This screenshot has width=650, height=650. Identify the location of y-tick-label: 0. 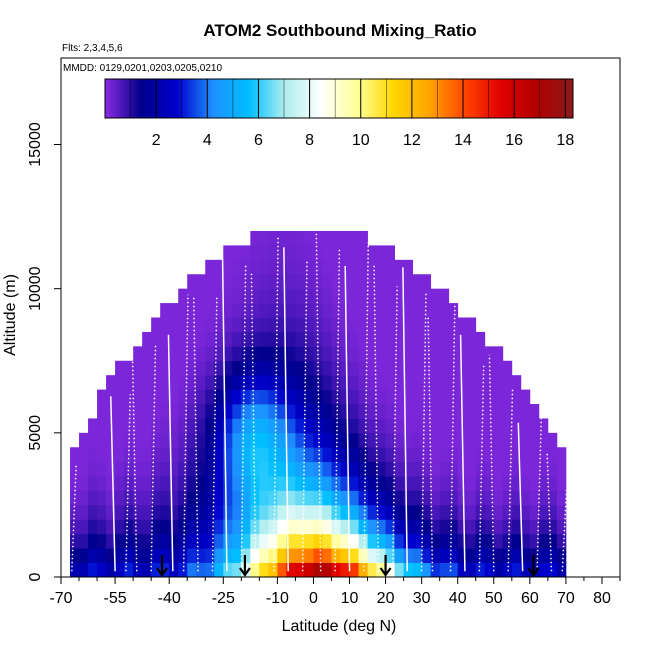
(35, 576).